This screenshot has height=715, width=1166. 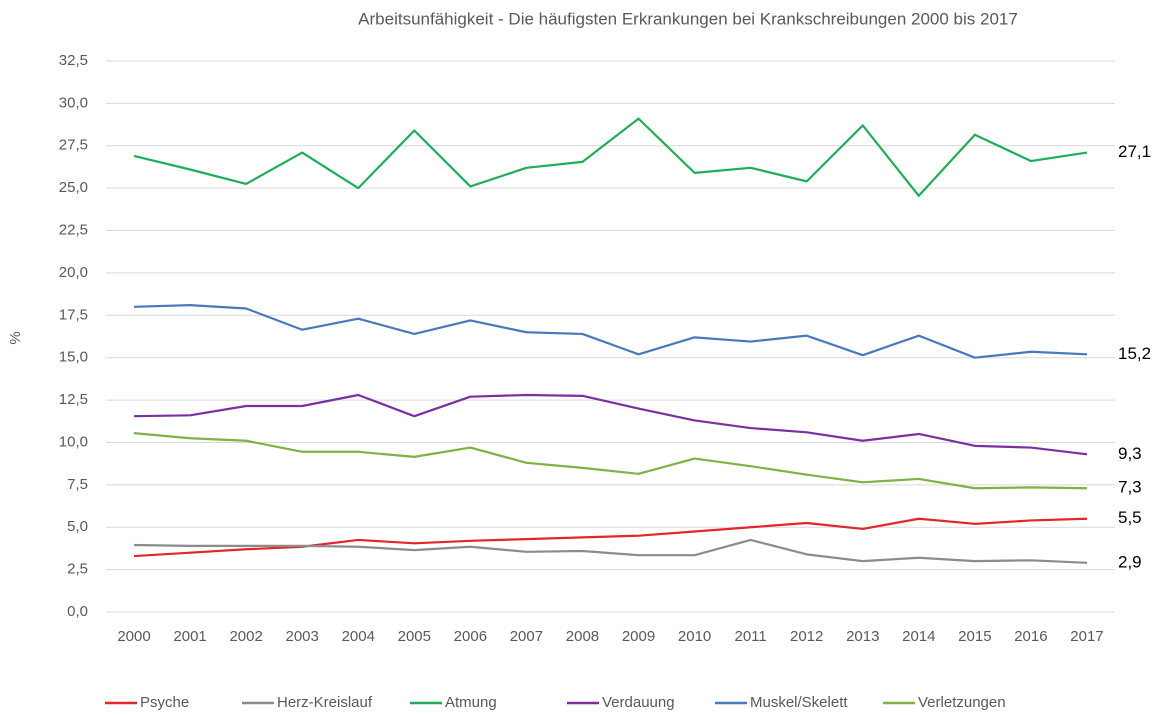 I want to click on x-tick-label: 2002, so click(x=245, y=636).